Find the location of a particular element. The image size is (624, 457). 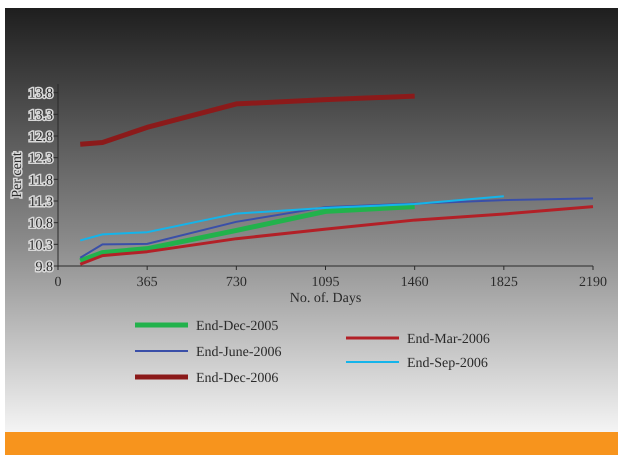

y-tick-label: 9.8 is located at coordinates (44, 267).